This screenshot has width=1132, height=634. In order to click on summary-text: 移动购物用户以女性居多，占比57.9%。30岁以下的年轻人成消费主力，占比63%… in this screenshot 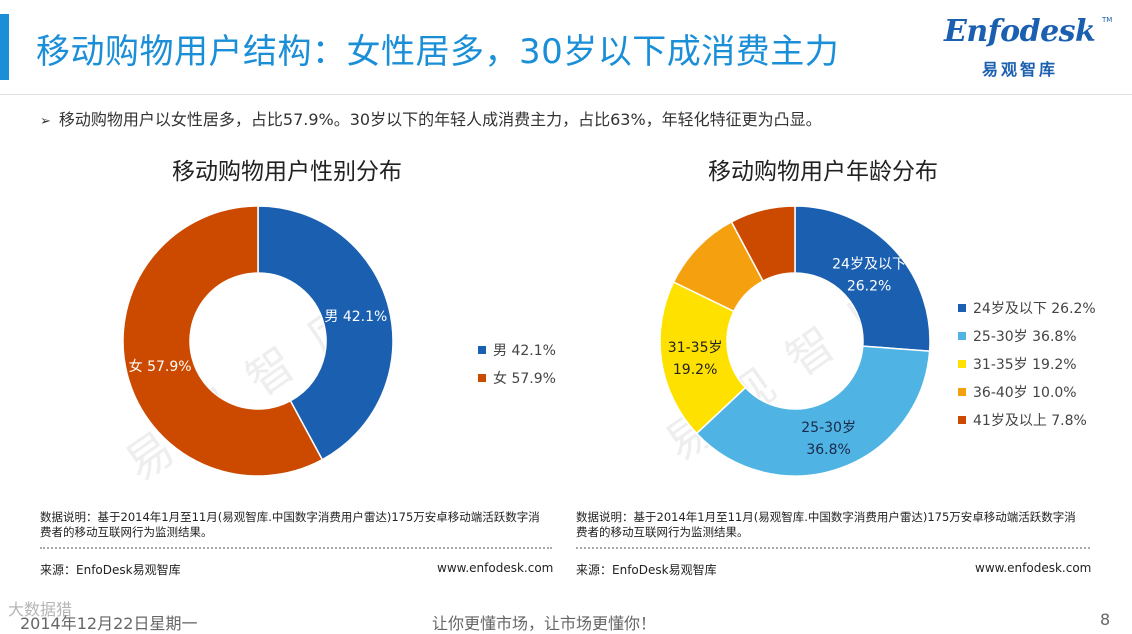, I will do `click(440, 119)`.